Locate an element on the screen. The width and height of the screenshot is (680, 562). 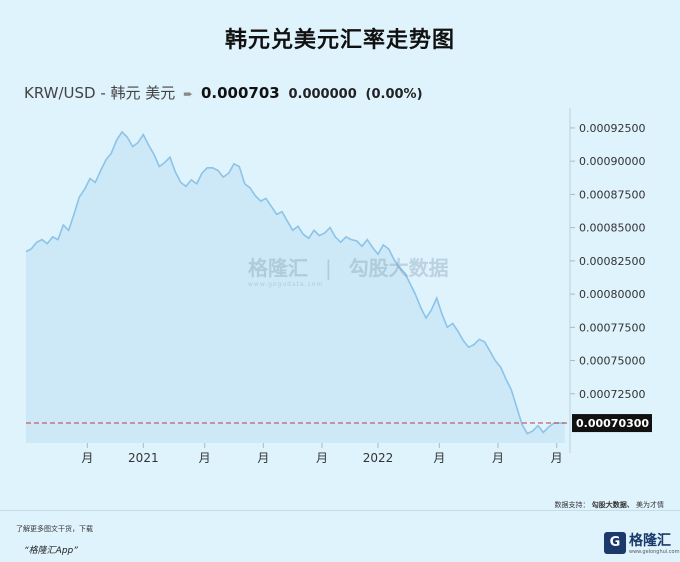
footer-note: 了解更多图文干货，下载 is located at coordinates (54, 529).